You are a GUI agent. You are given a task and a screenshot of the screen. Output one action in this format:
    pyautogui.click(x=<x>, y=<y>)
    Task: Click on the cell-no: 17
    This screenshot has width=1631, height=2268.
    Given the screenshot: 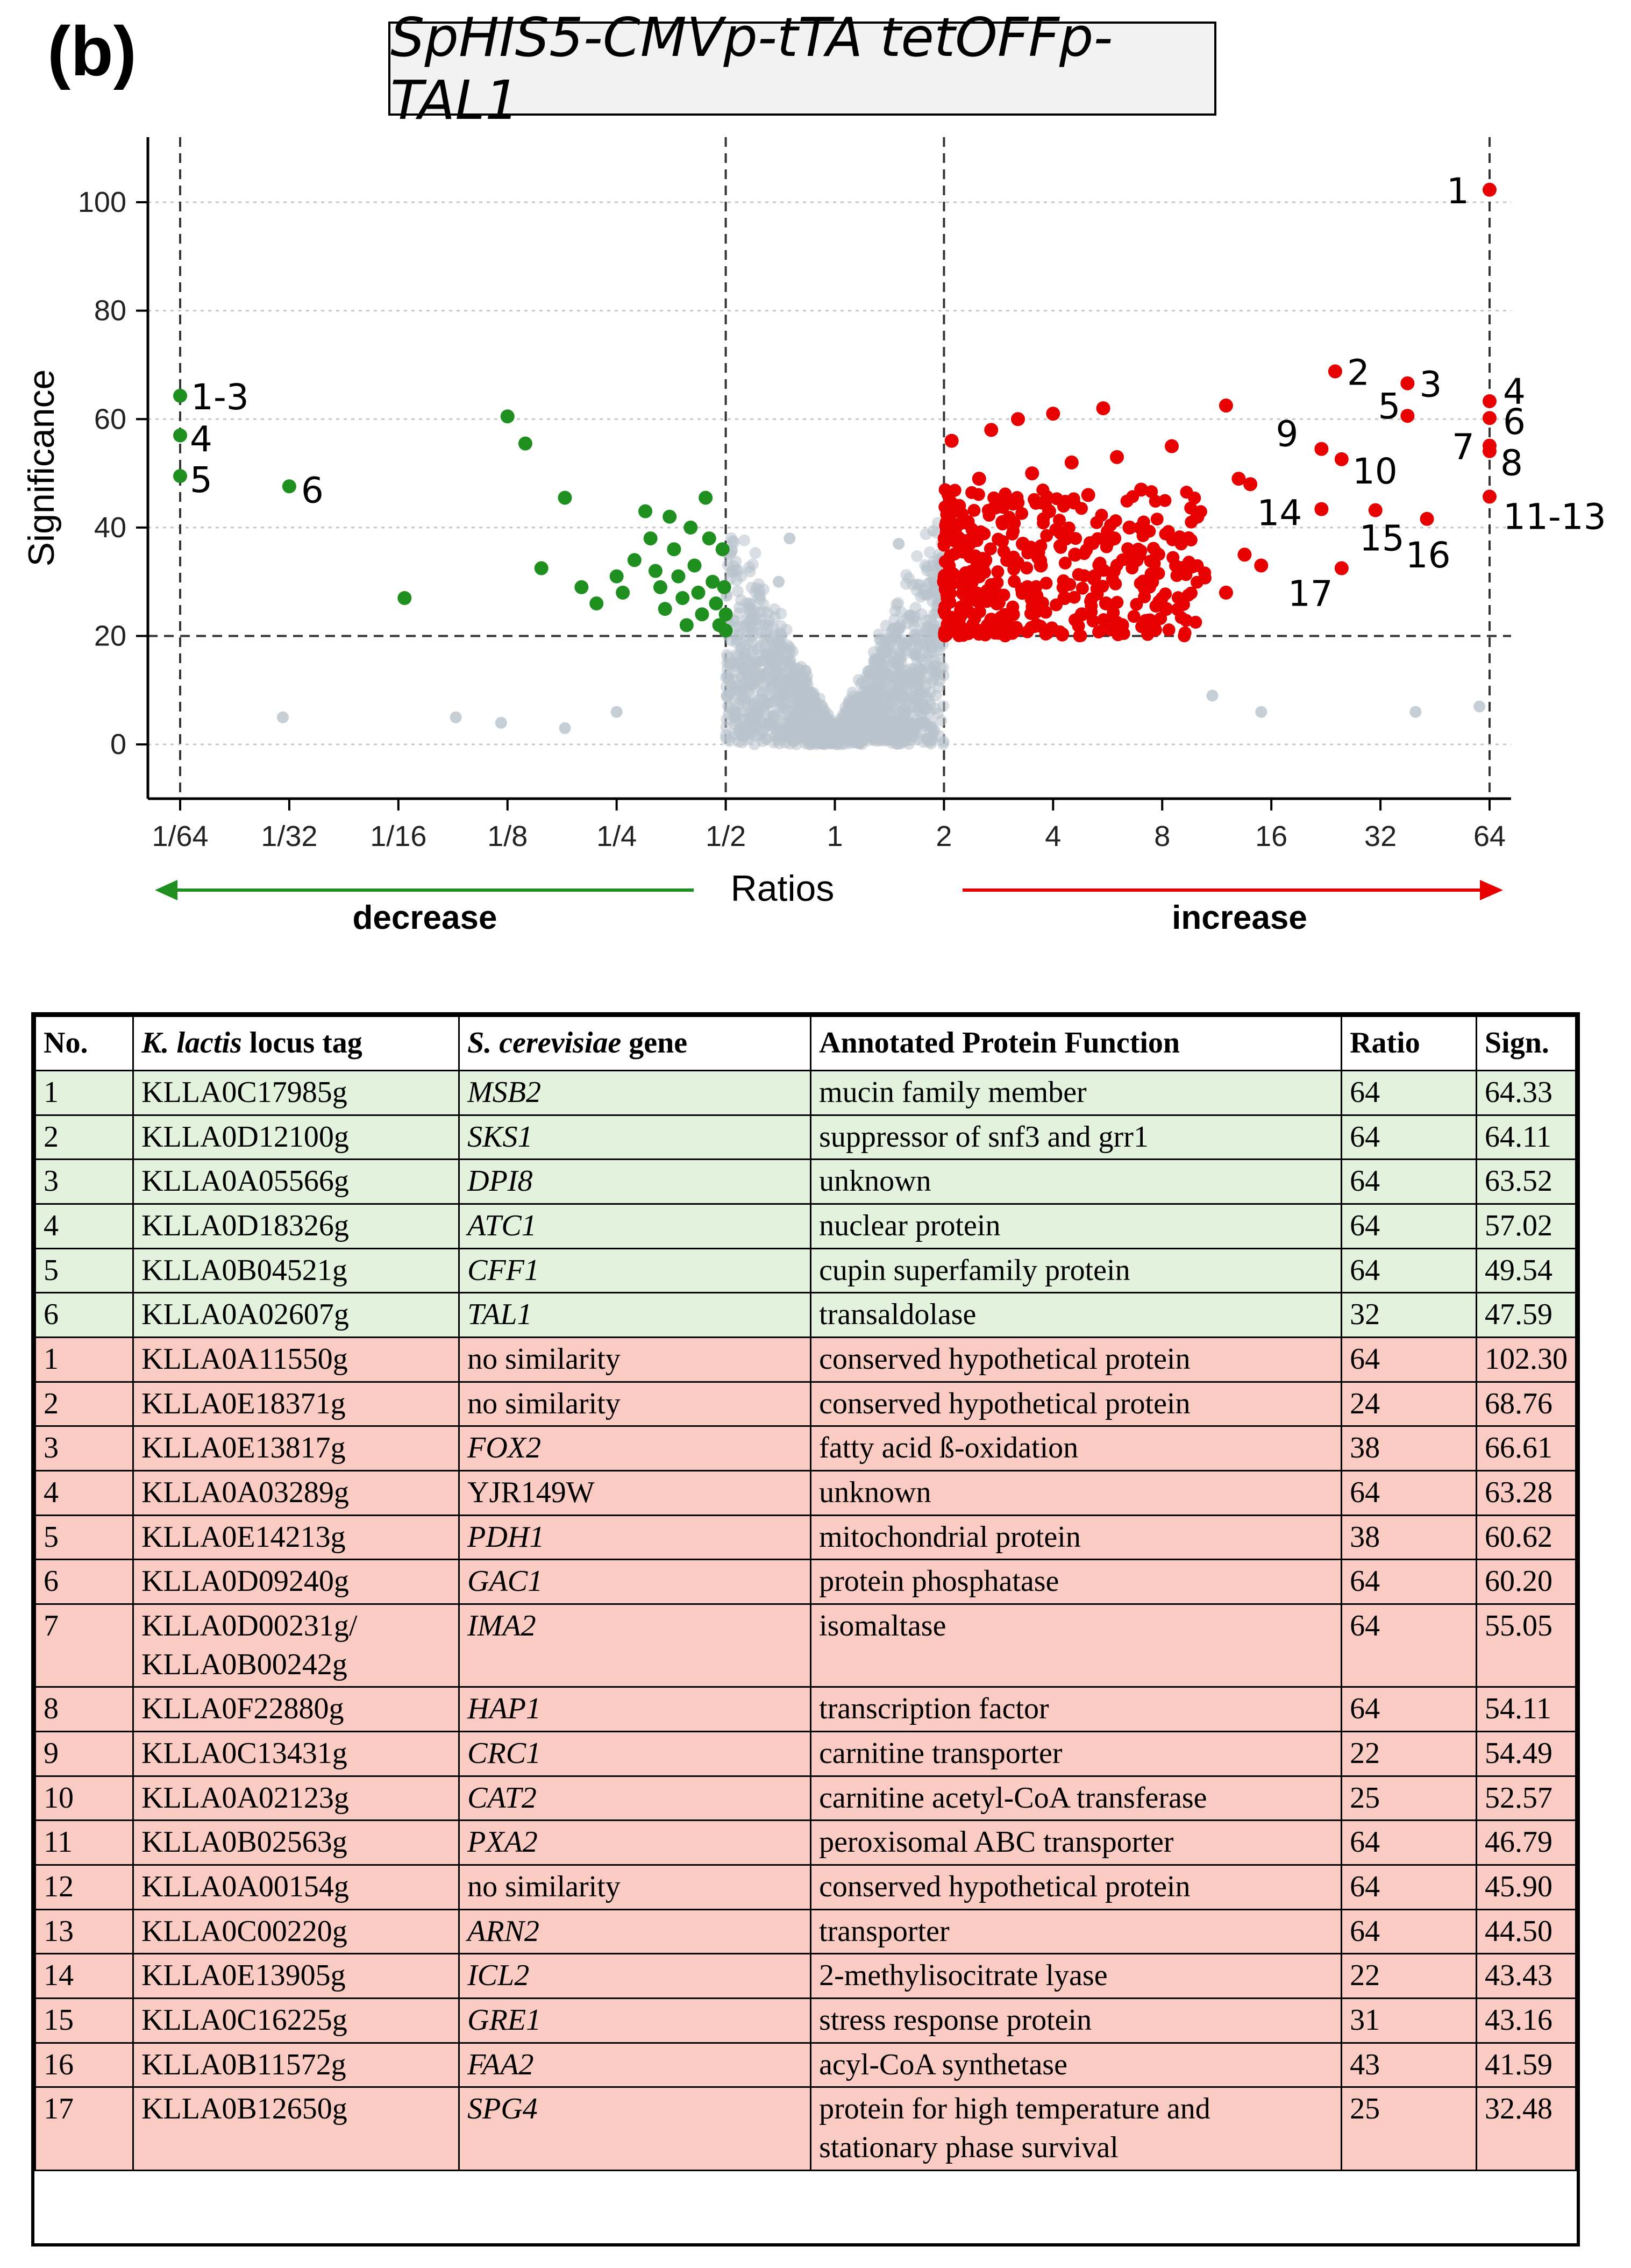 What is the action you would take?
    pyautogui.click(x=84, y=2128)
    